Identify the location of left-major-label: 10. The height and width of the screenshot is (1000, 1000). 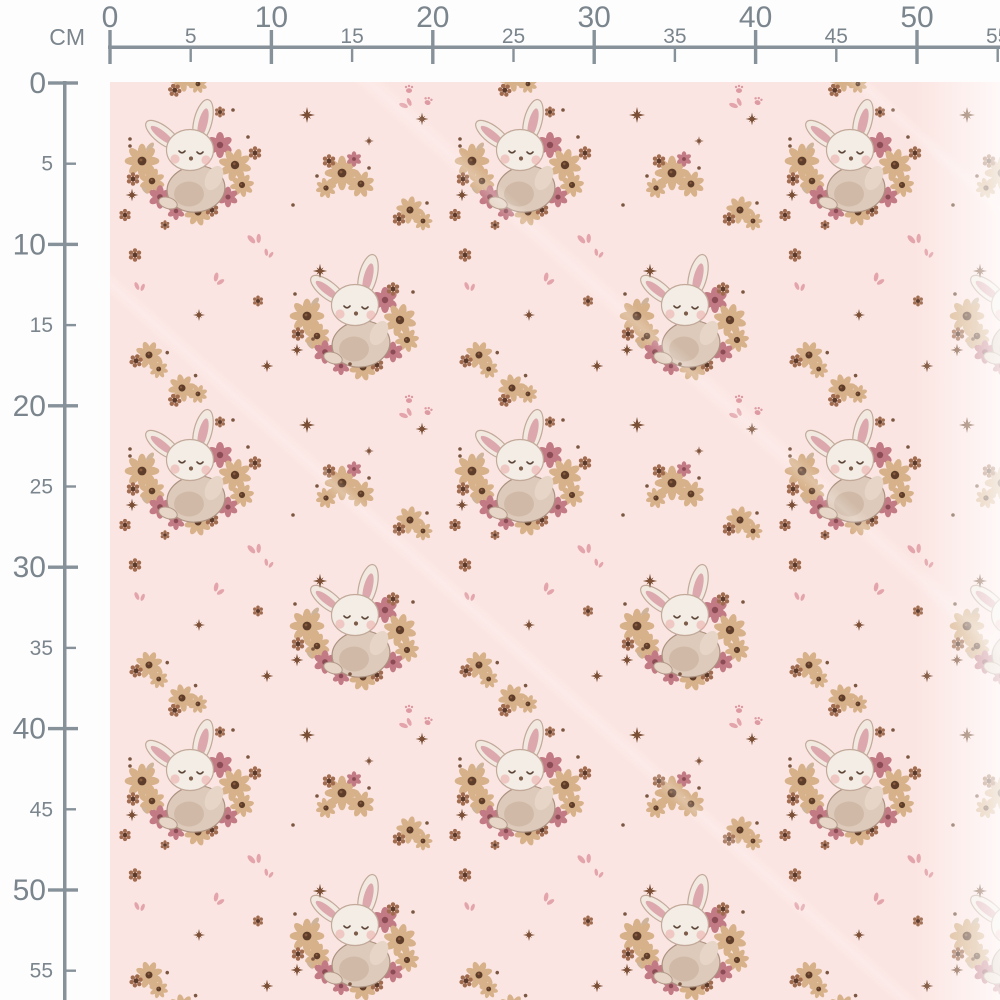
(29, 244).